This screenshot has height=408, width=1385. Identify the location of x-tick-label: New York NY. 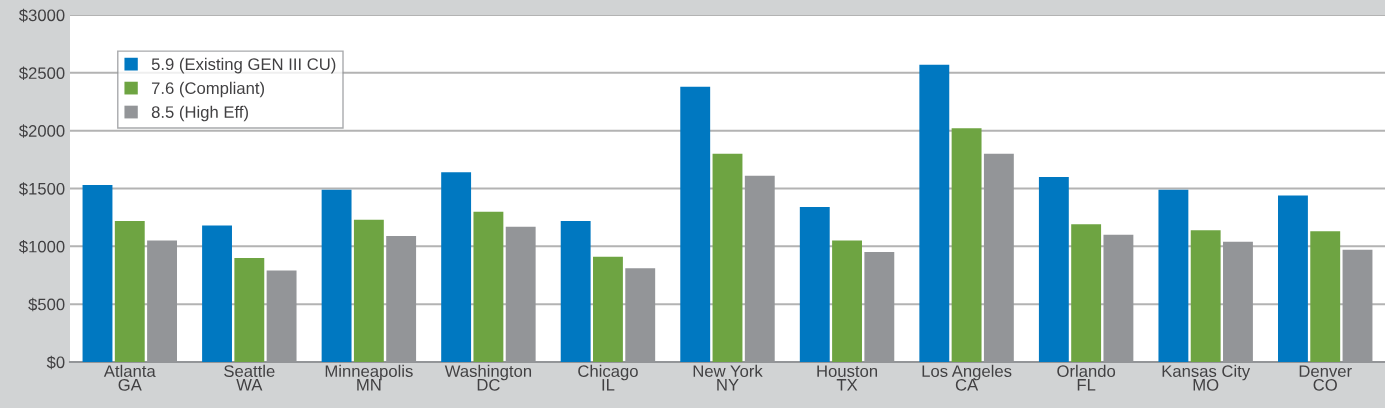
(728, 377).